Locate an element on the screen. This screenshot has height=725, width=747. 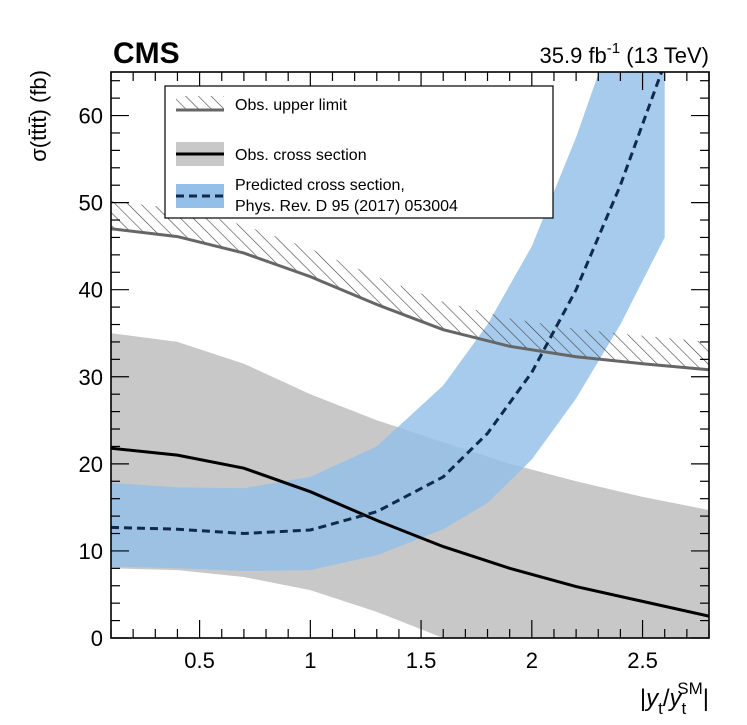
x-label-y2: y is located at coordinates (676, 698).